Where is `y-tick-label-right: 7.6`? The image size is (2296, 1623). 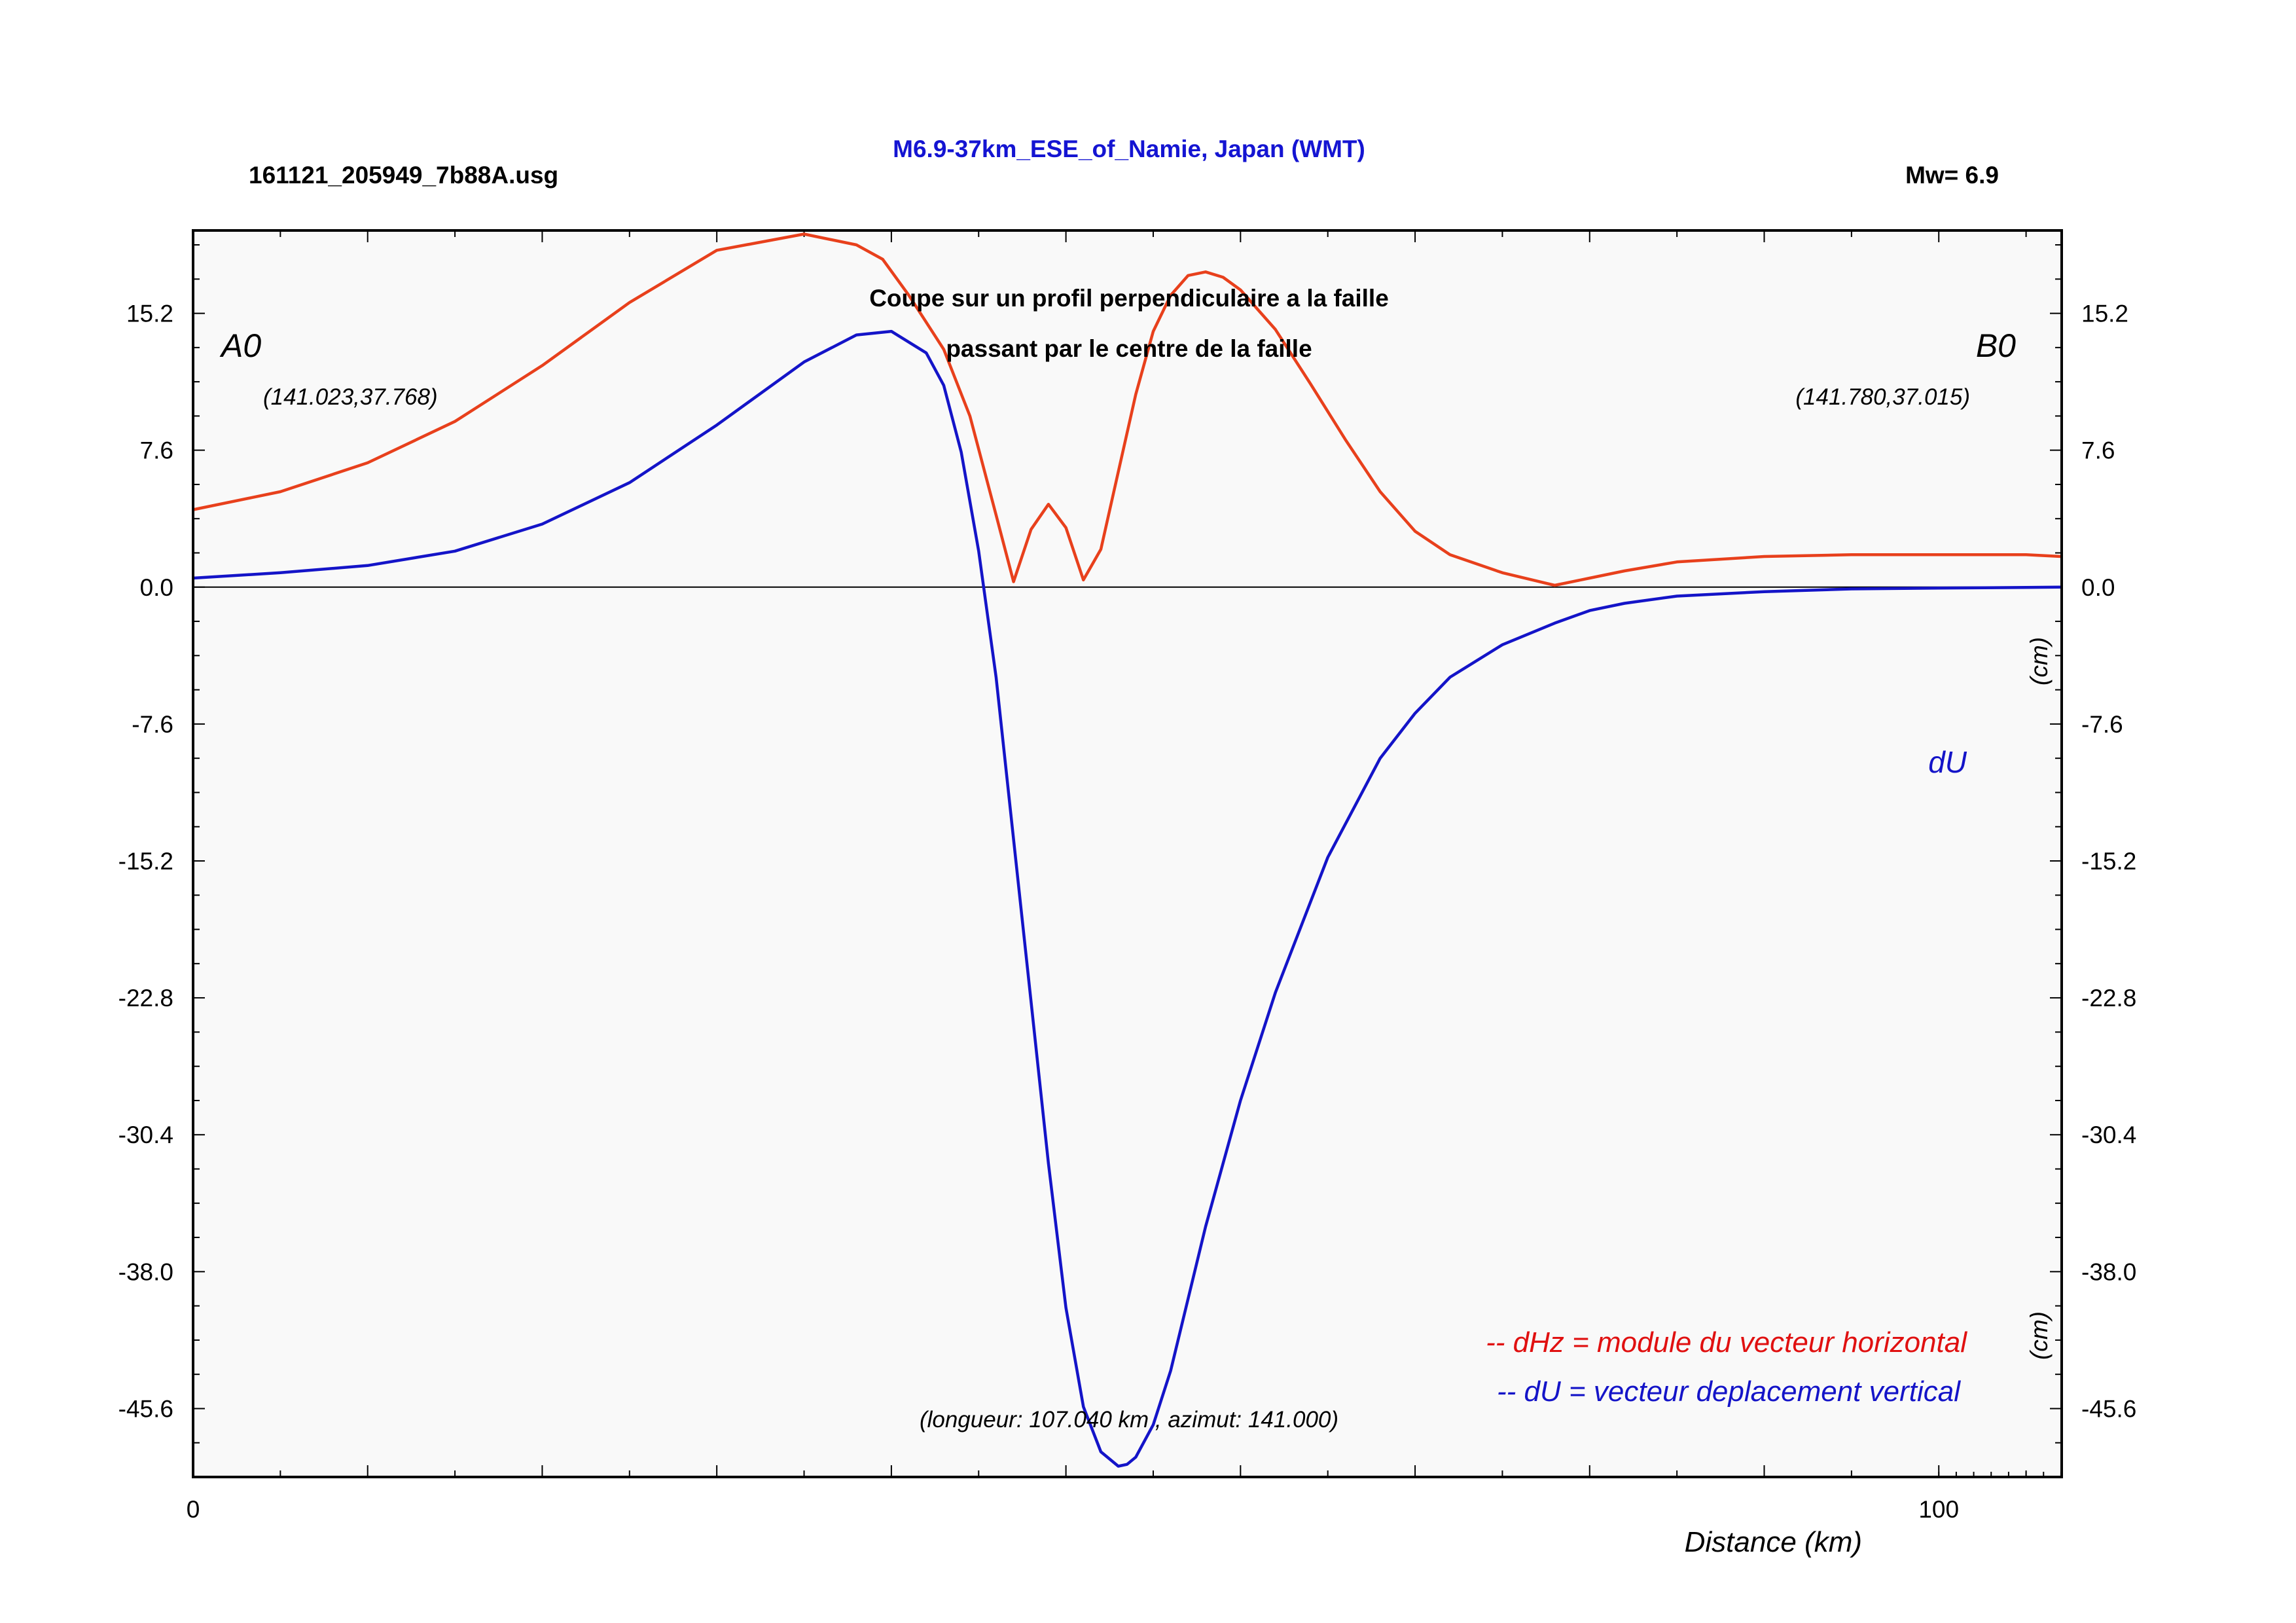 y-tick-label-right: 7.6 is located at coordinates (2098, 450).